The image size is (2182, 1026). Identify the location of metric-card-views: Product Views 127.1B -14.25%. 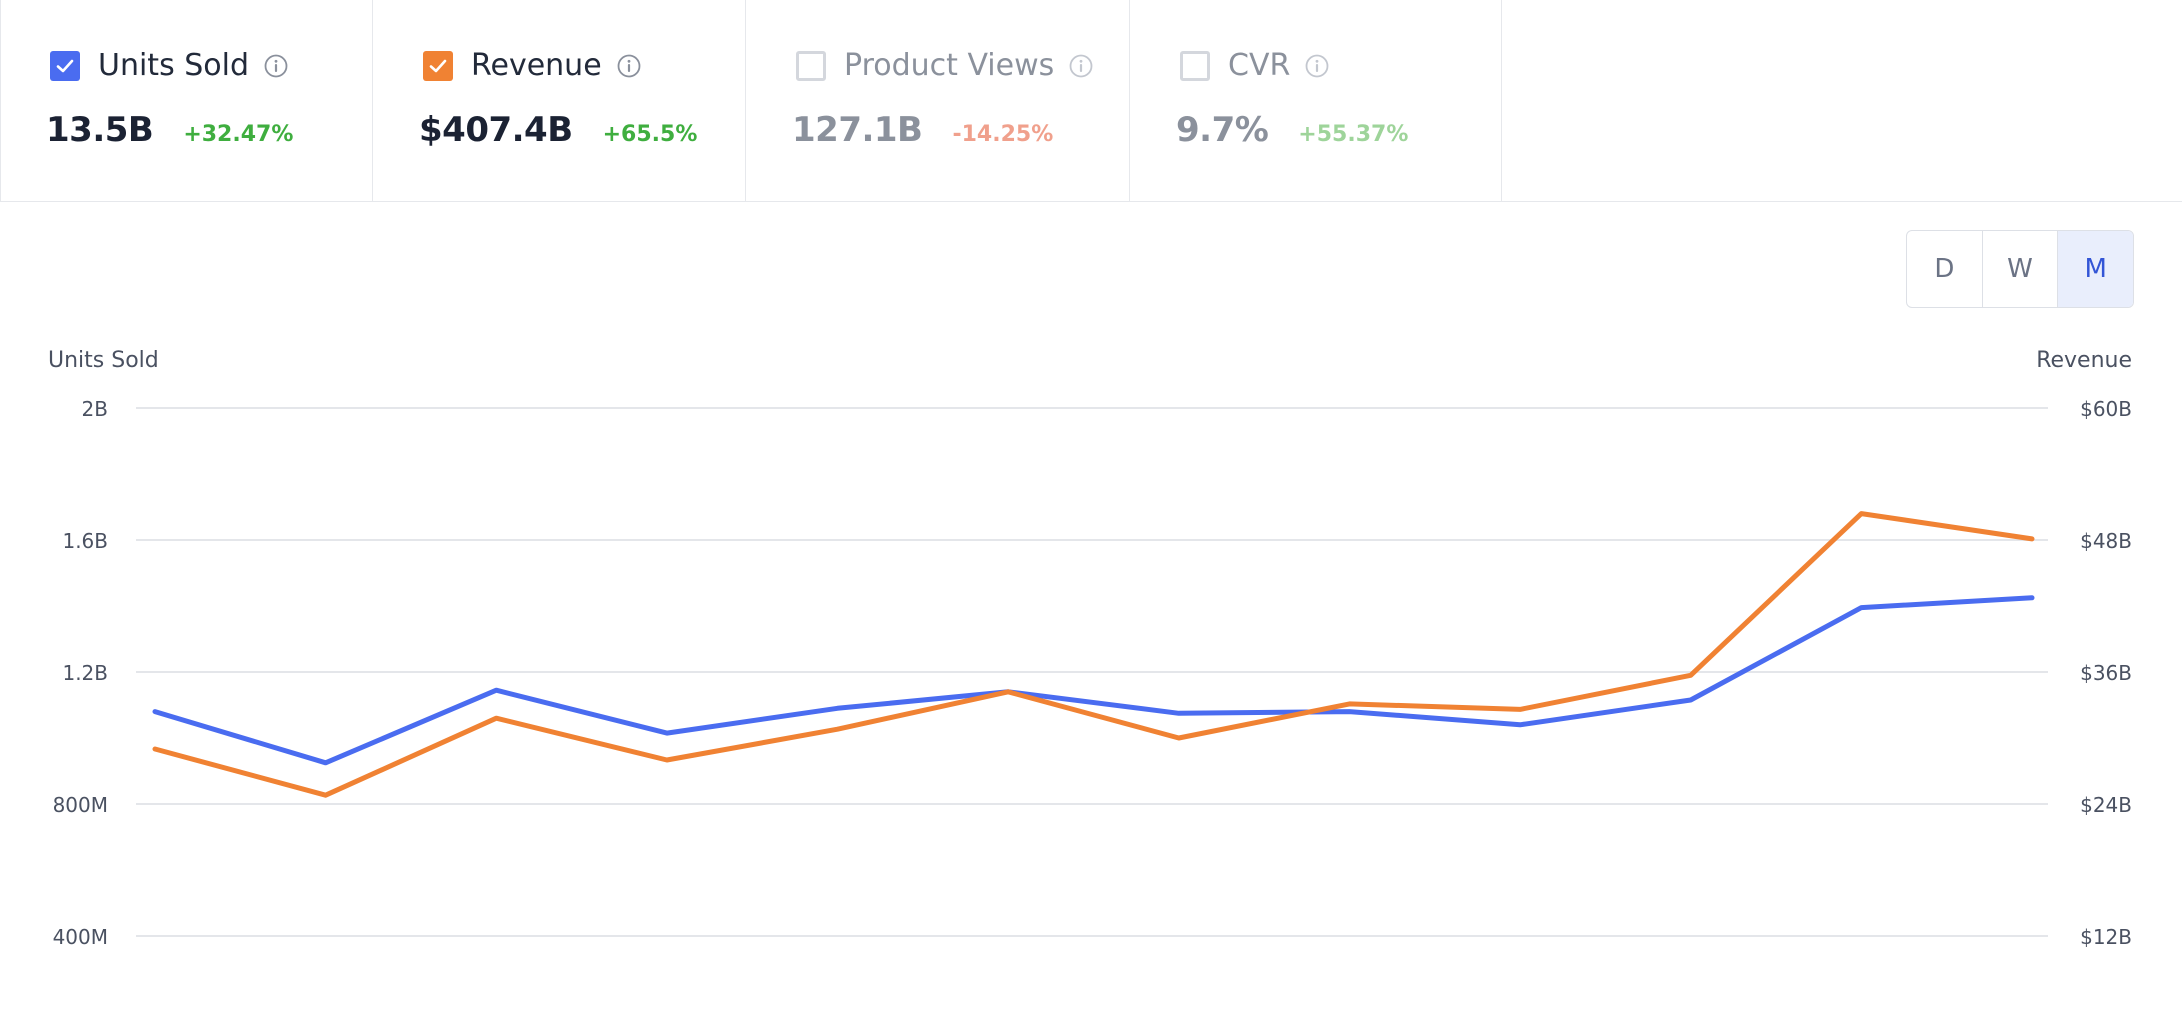
(938, 101).